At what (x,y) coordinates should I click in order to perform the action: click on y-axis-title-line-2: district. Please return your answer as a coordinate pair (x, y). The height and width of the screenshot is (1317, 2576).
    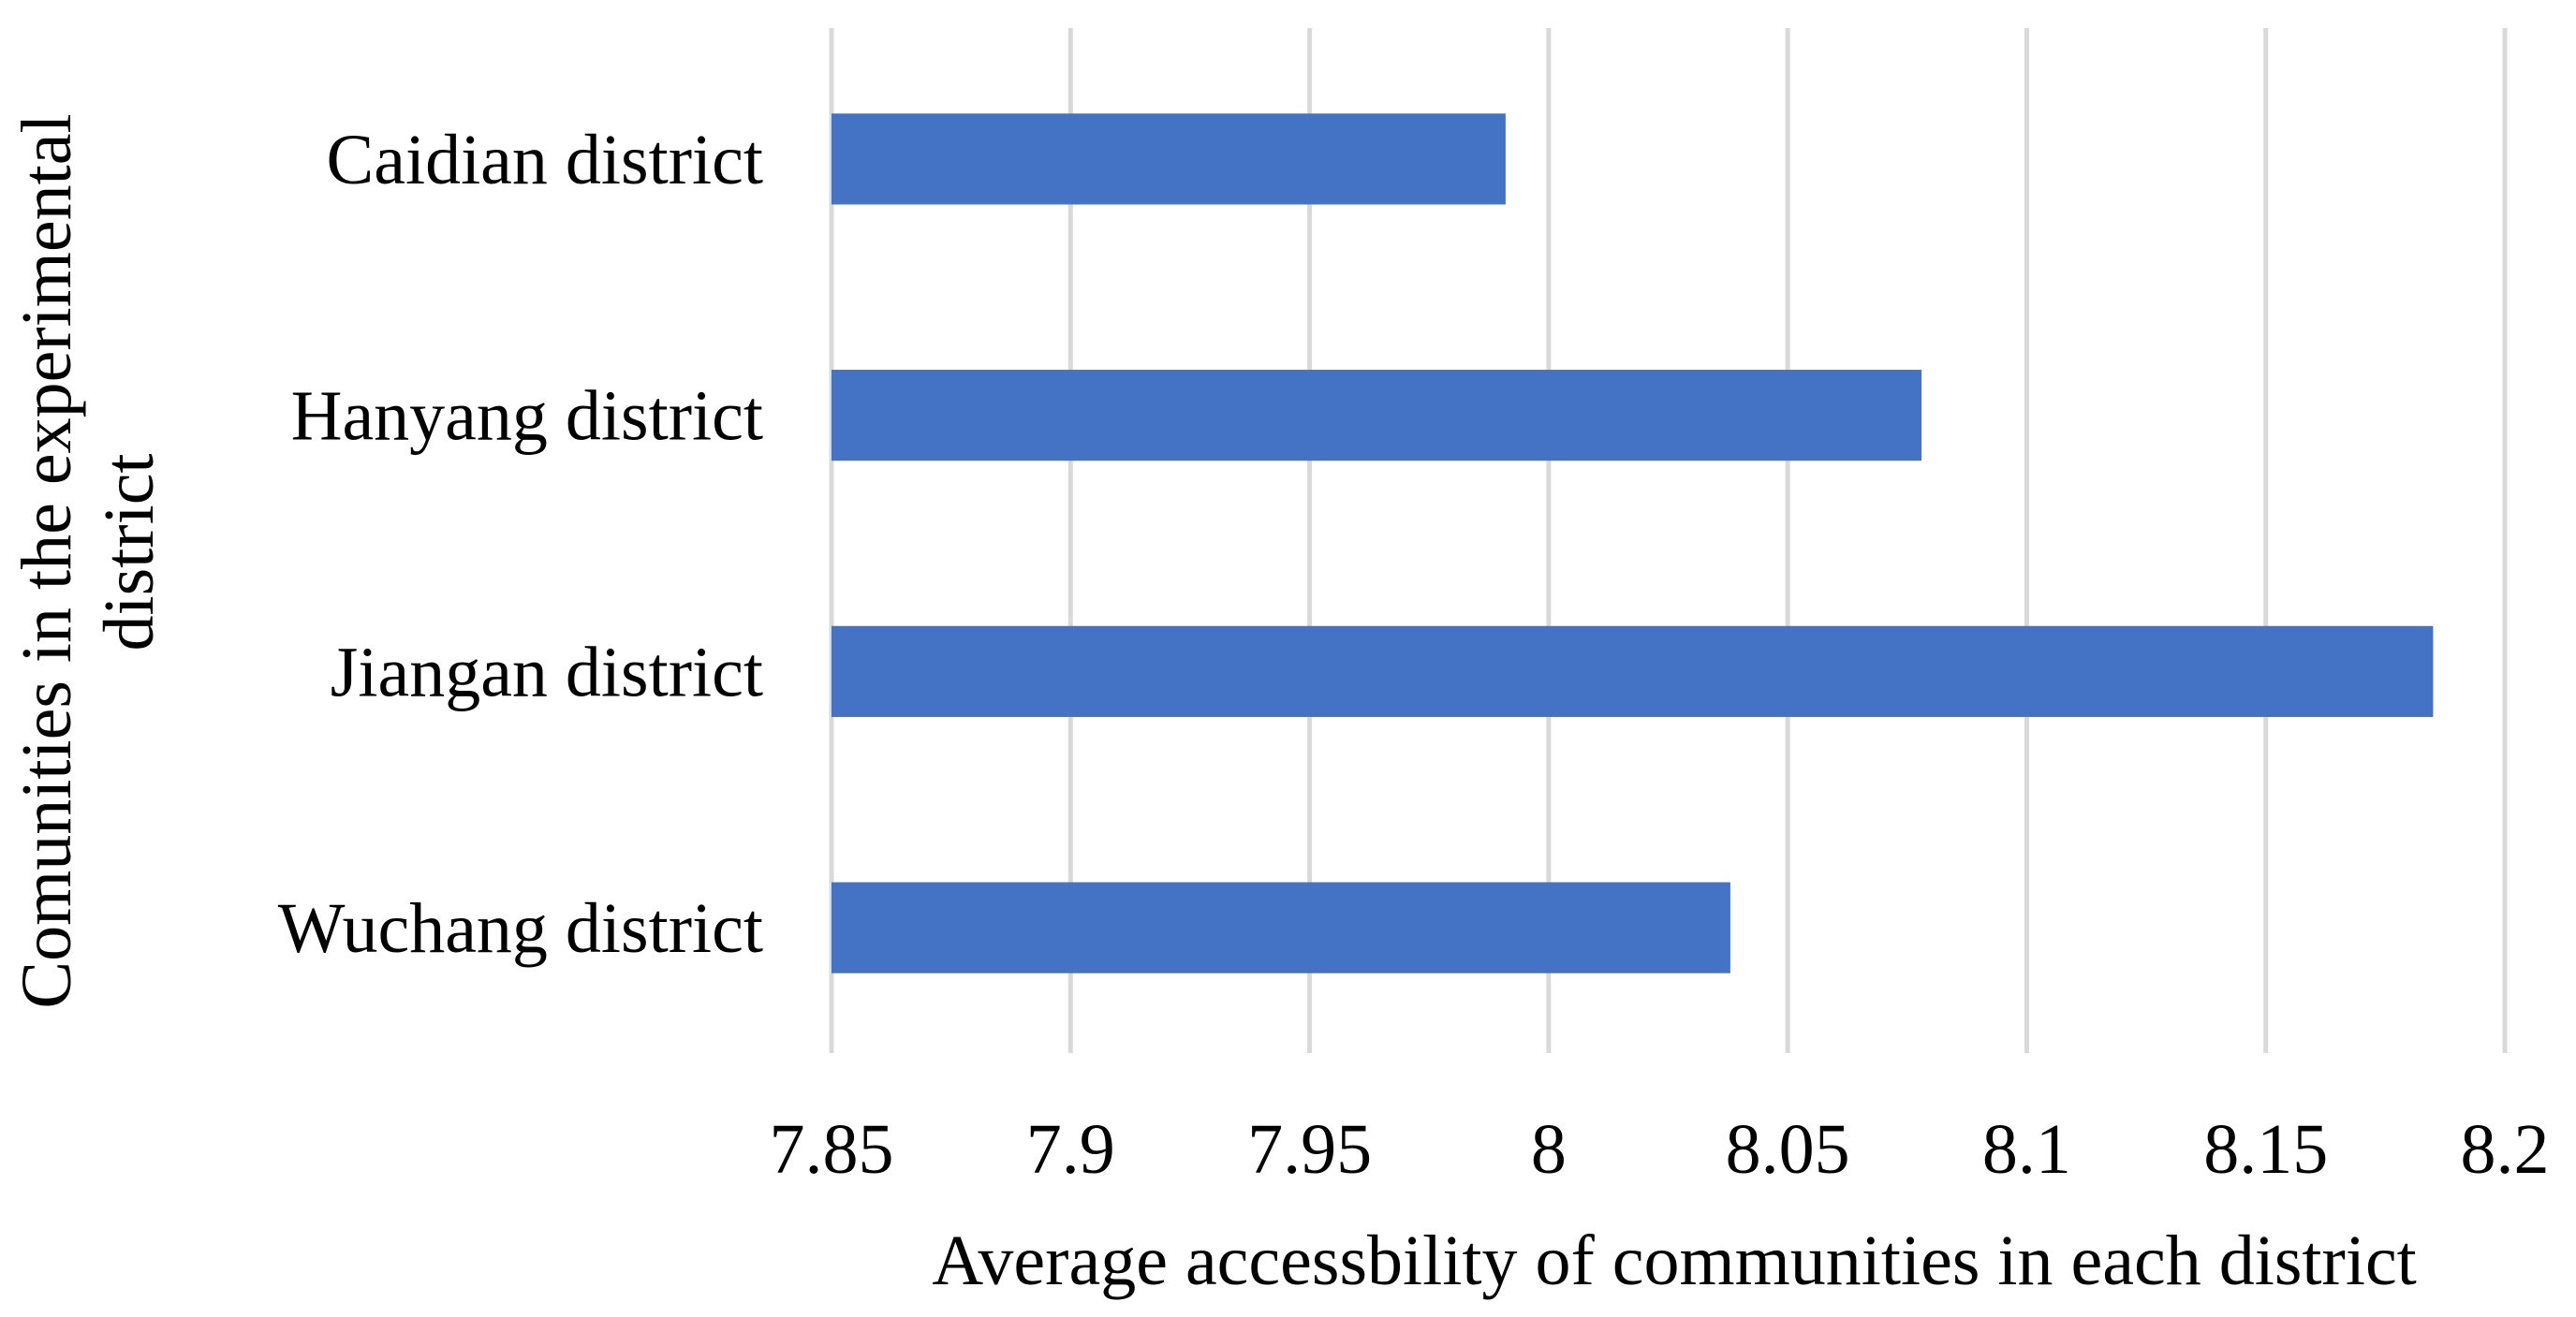
    Looking at the image, I should click on (129, 552).